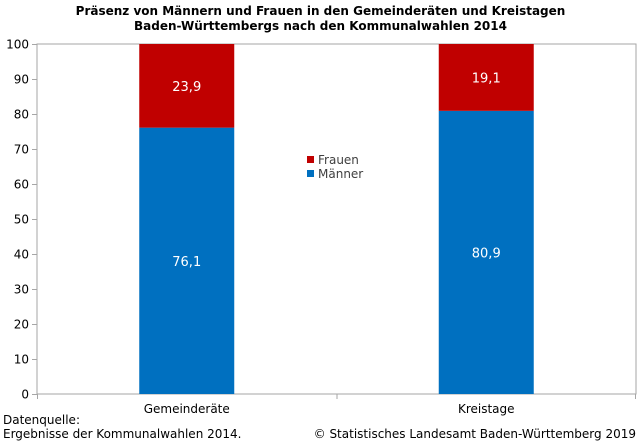  Describe the element at coordinates (17, 45) in the screenshot. I see `y-tick-label: 100` at that location.